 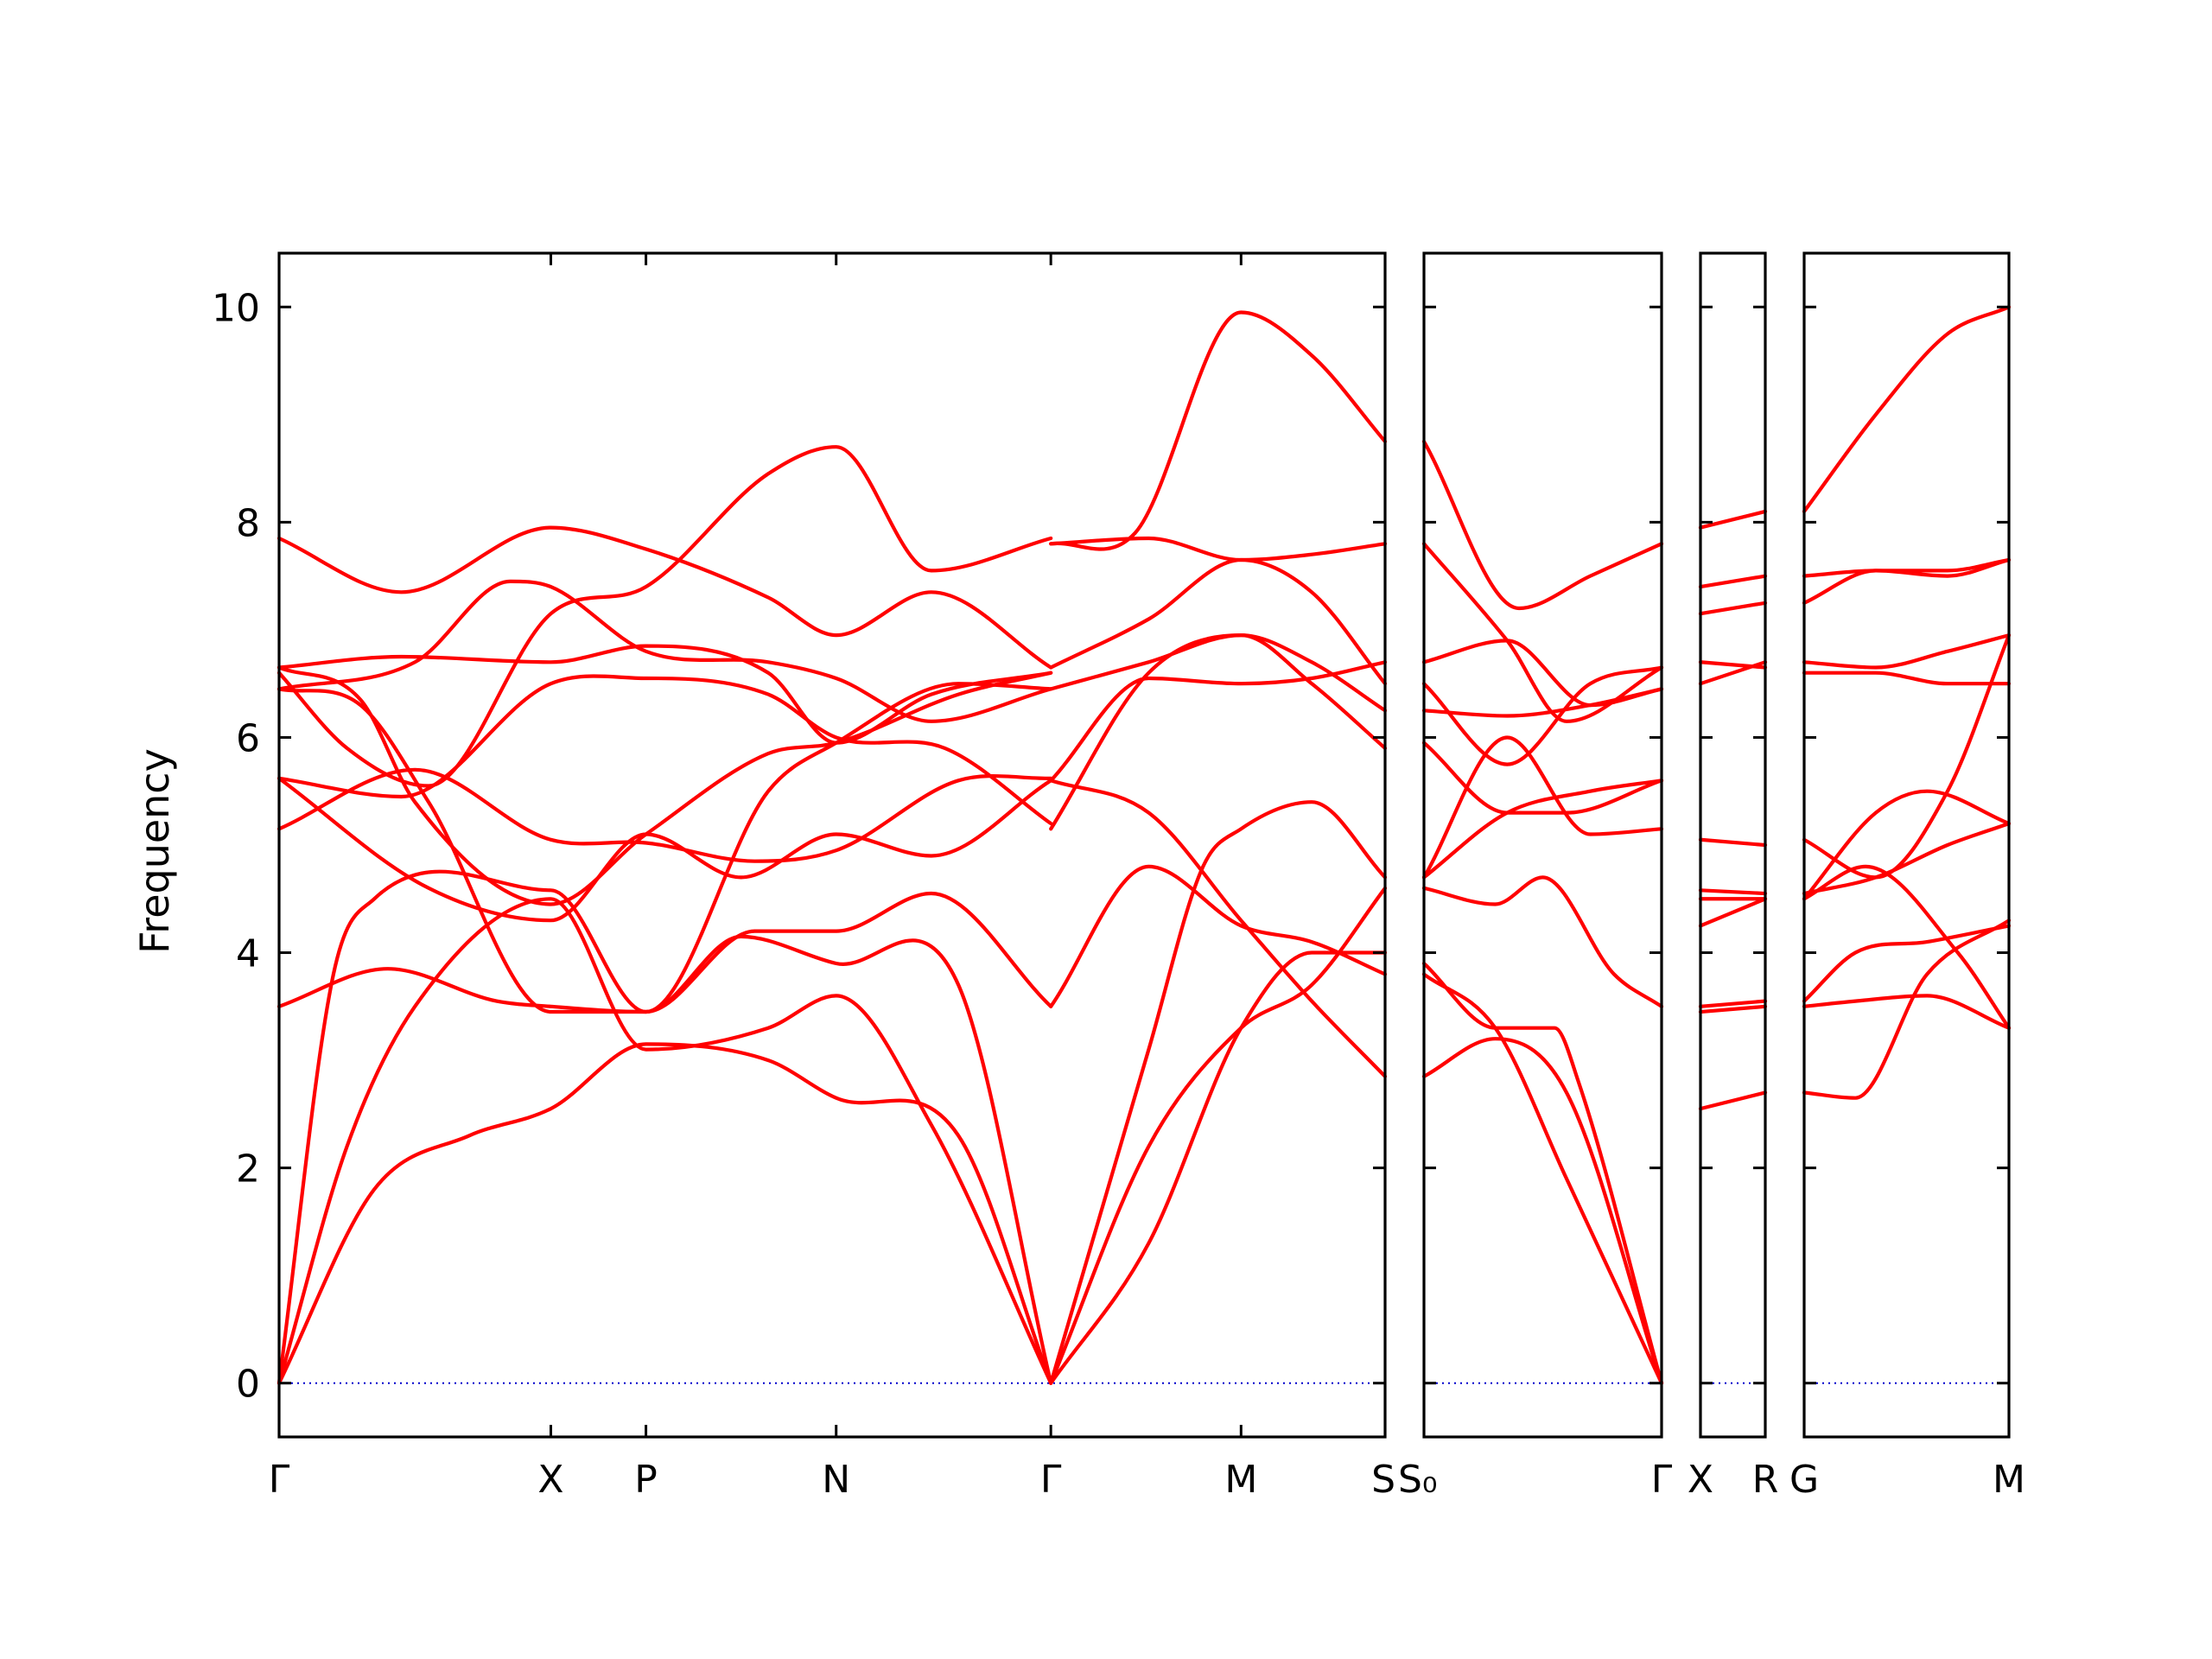 I want to click on kpoint-label: G, so click(x=1804, y=1480).